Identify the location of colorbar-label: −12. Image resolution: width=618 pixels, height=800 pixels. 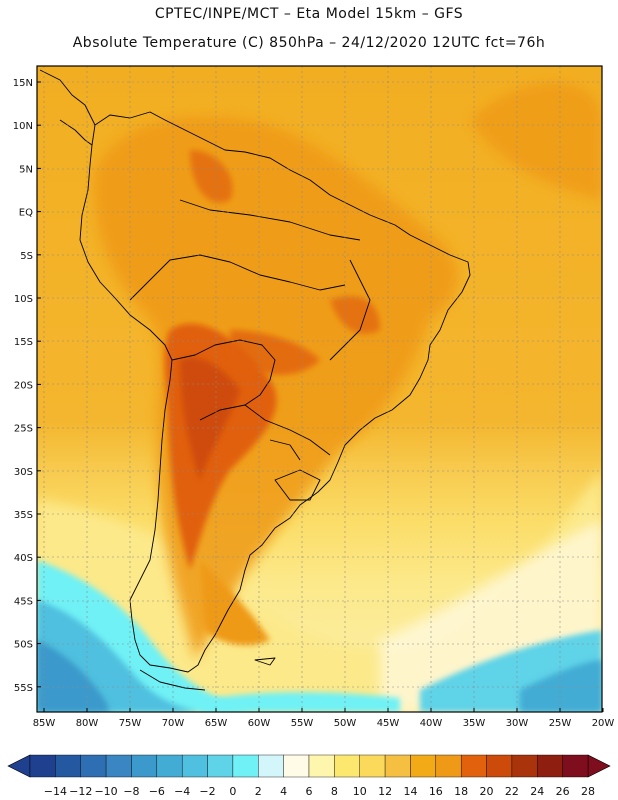
(80, 791).